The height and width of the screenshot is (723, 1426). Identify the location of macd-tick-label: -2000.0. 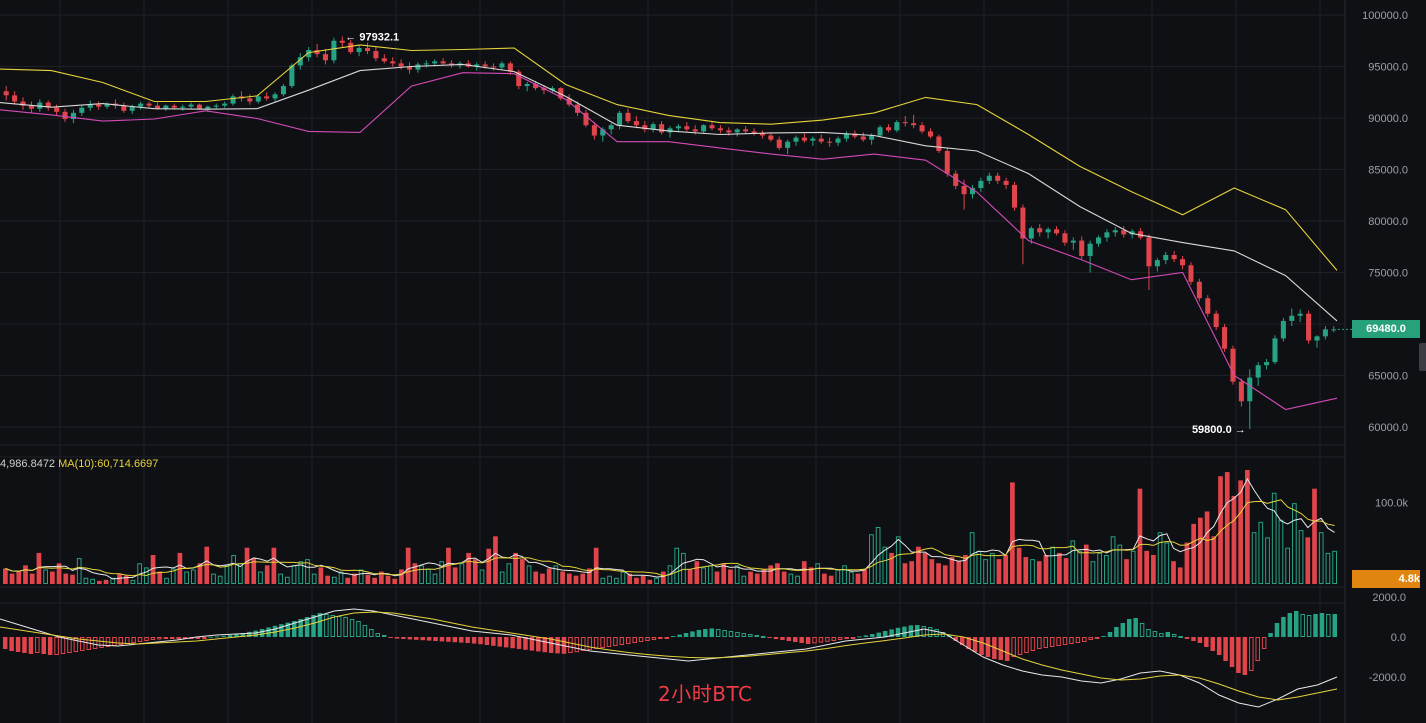
(1387, 678).